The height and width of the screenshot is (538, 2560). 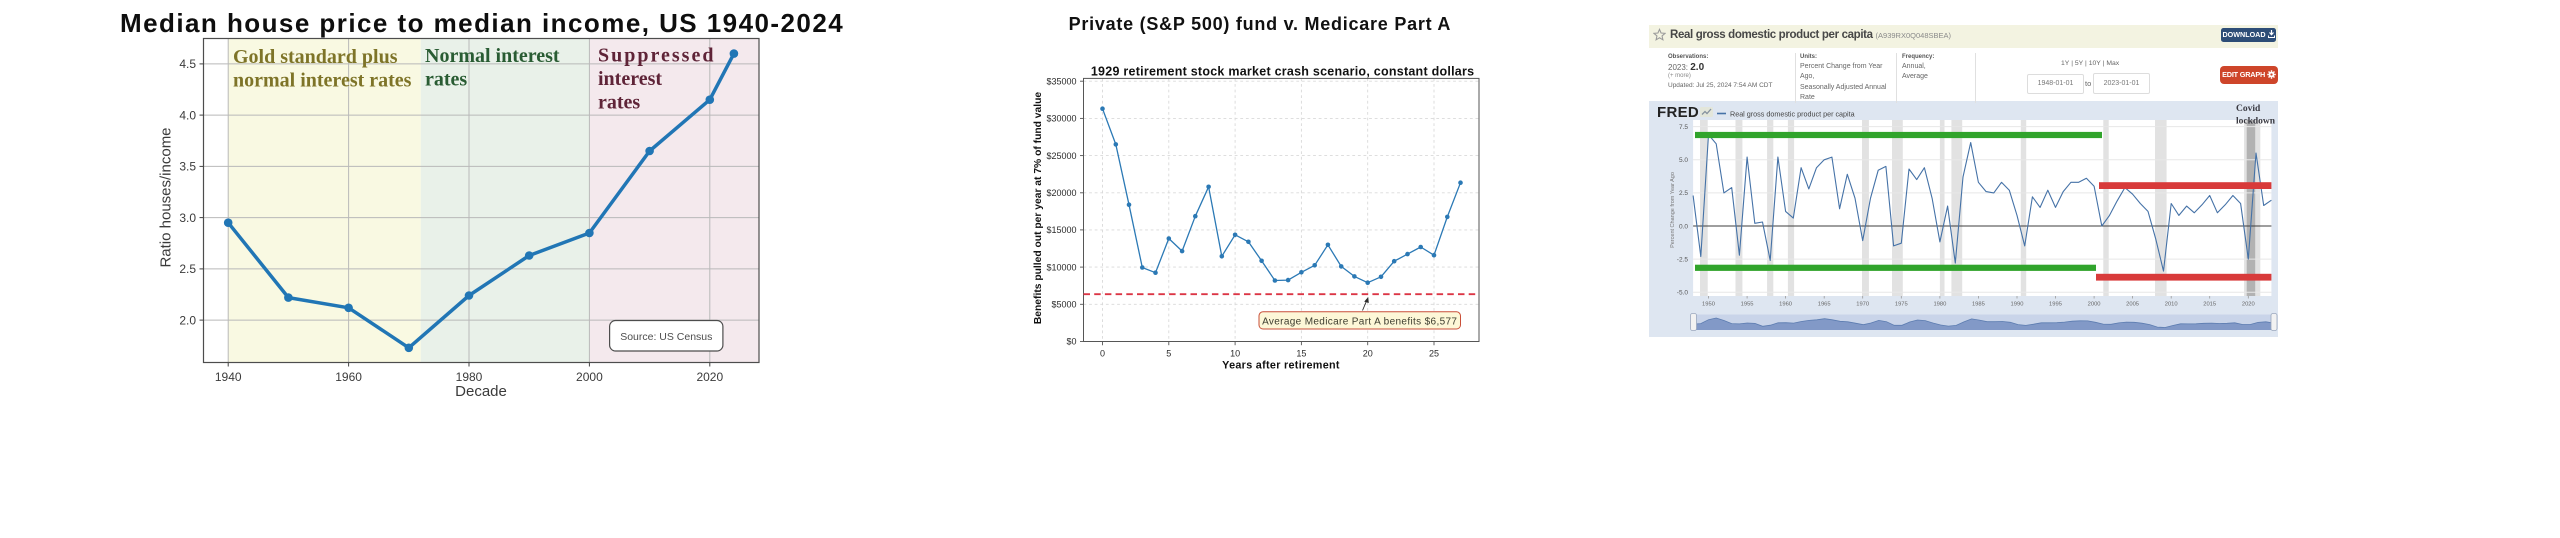 I want to click on svg-text: $15000, so click(x=1061, y=230).